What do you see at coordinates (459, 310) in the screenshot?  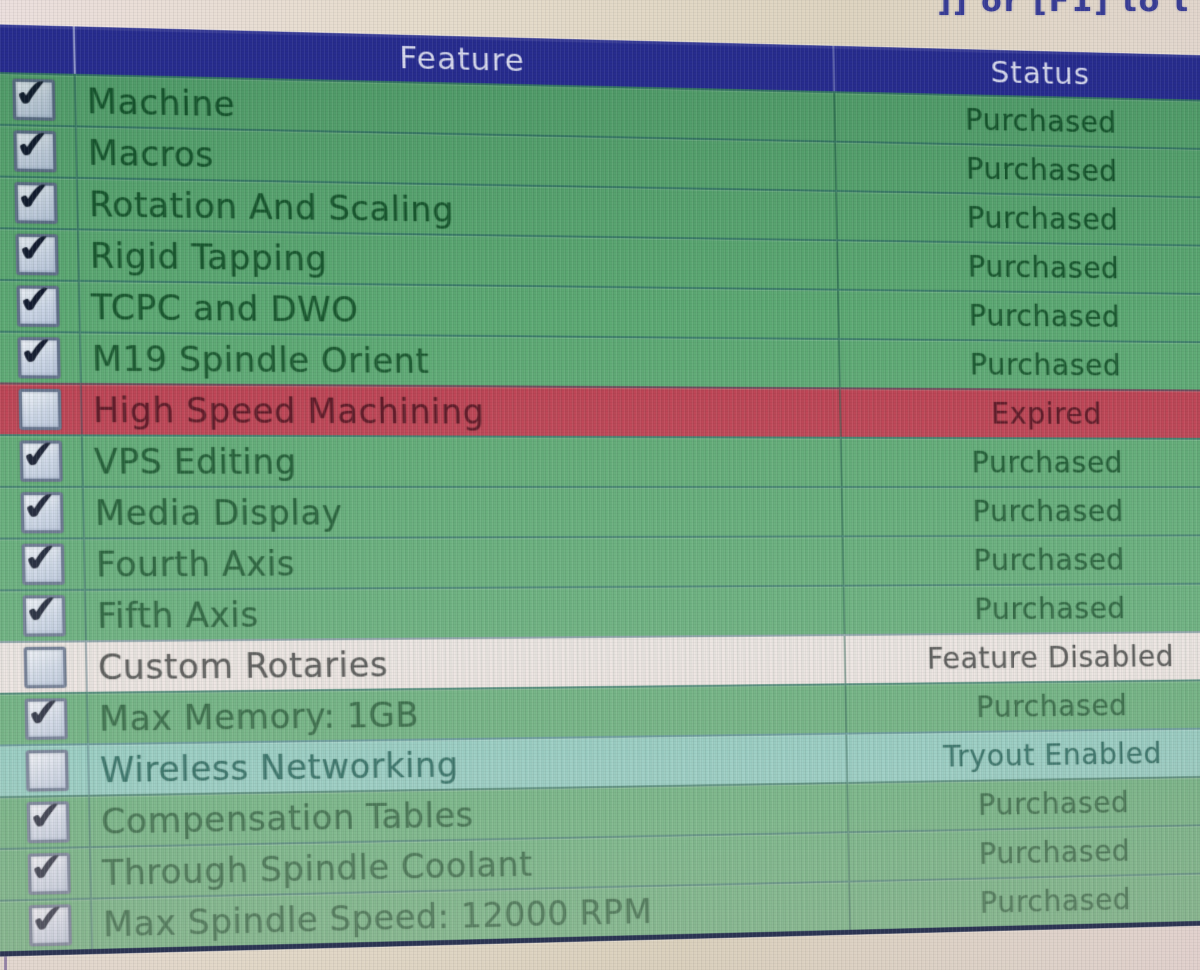 I see `feature-cell: TCPC and DWO` at bounding box center [459, 310].